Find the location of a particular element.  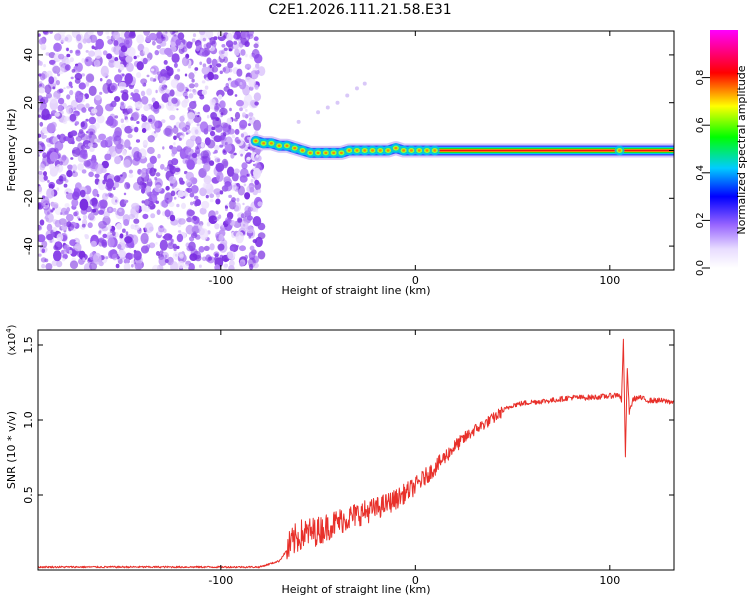

snr-y-axis-label: SNR (10 * v/v) is located at coordinates (11, 450).